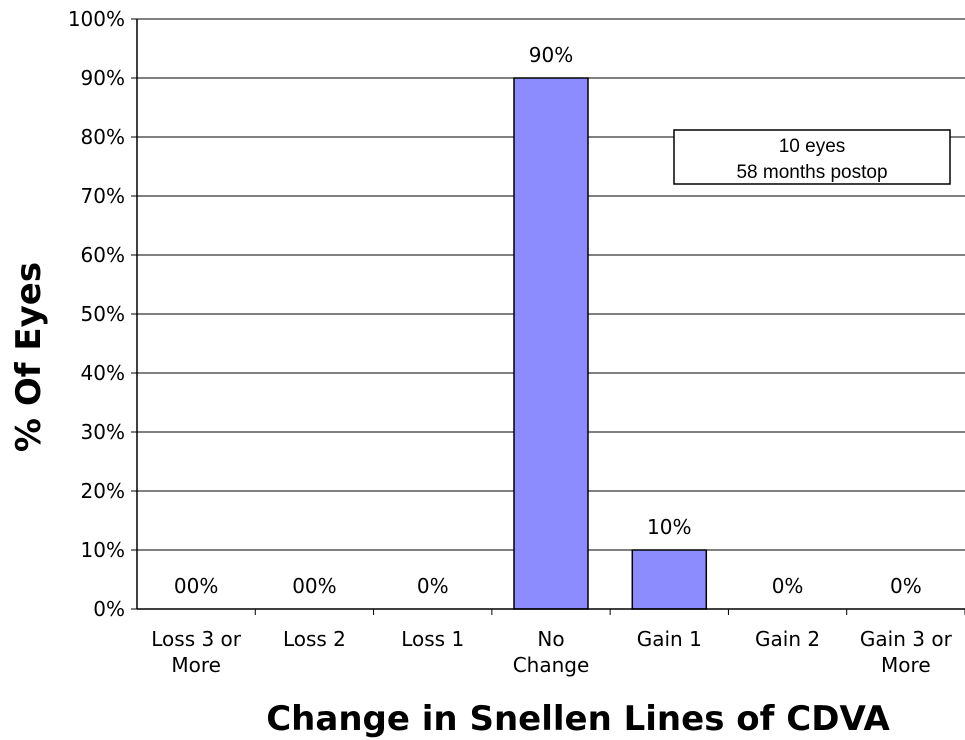 The image size is (965, 740). What do you see at coordinates (109, 609) in the screenshot?
I see `y-tick-label: 0%` at bounding box center [109, 609].